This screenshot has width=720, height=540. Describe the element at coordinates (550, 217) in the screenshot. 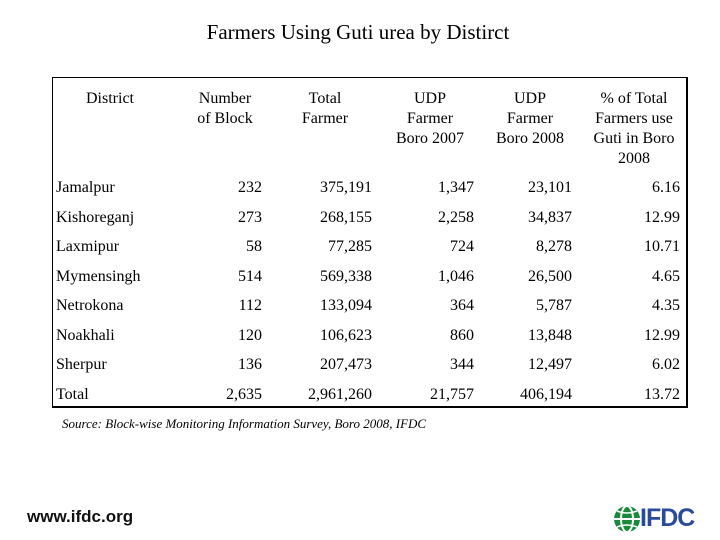

I see `cell-udp-2008: 34,837` at that location.